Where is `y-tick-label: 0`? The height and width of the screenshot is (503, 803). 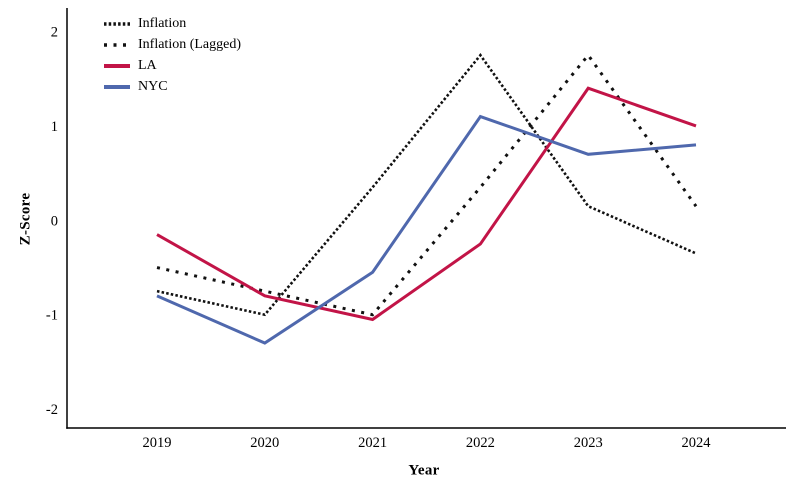 y-tick-label: 0 is located at coordinates (54, 221).